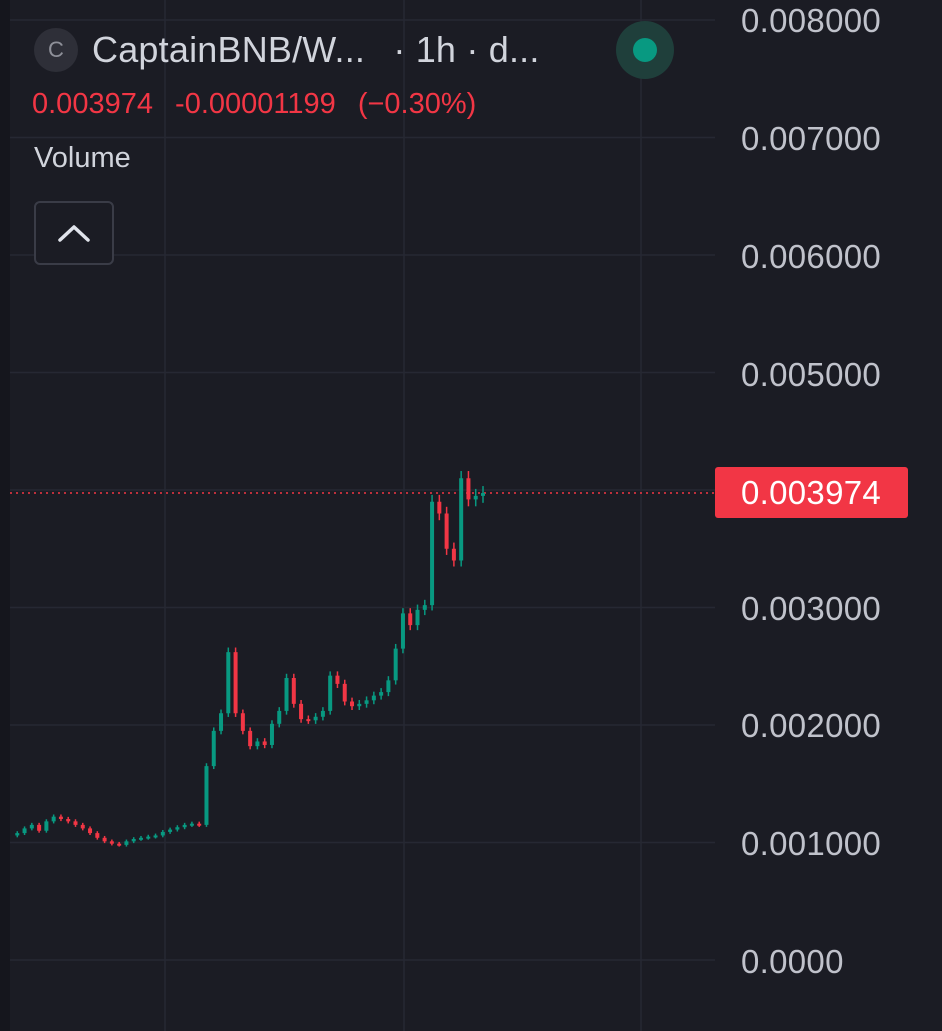 The image size is (942, 1031). I want to click on price-legend: 0.003974 -0.00001199 (−0.30%), so click(261, 104).